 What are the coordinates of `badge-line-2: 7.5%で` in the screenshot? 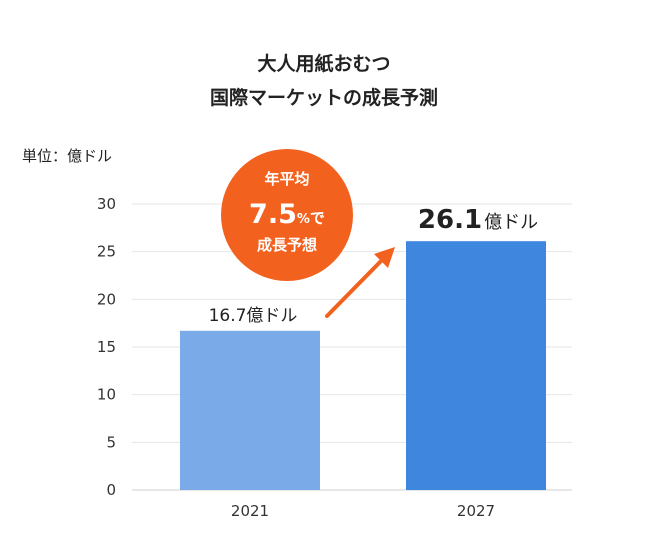 It's located at (287, 214).